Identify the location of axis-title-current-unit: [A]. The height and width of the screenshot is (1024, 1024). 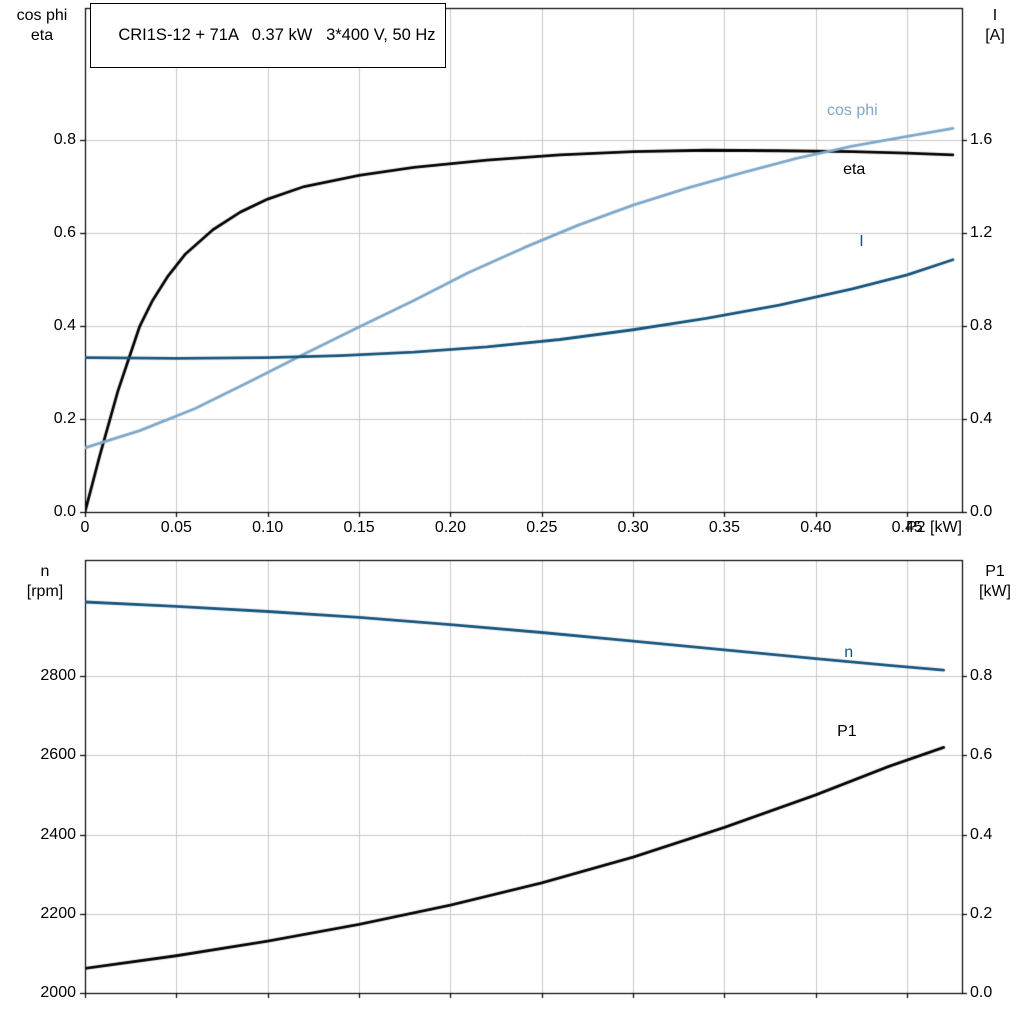
(995, 35).